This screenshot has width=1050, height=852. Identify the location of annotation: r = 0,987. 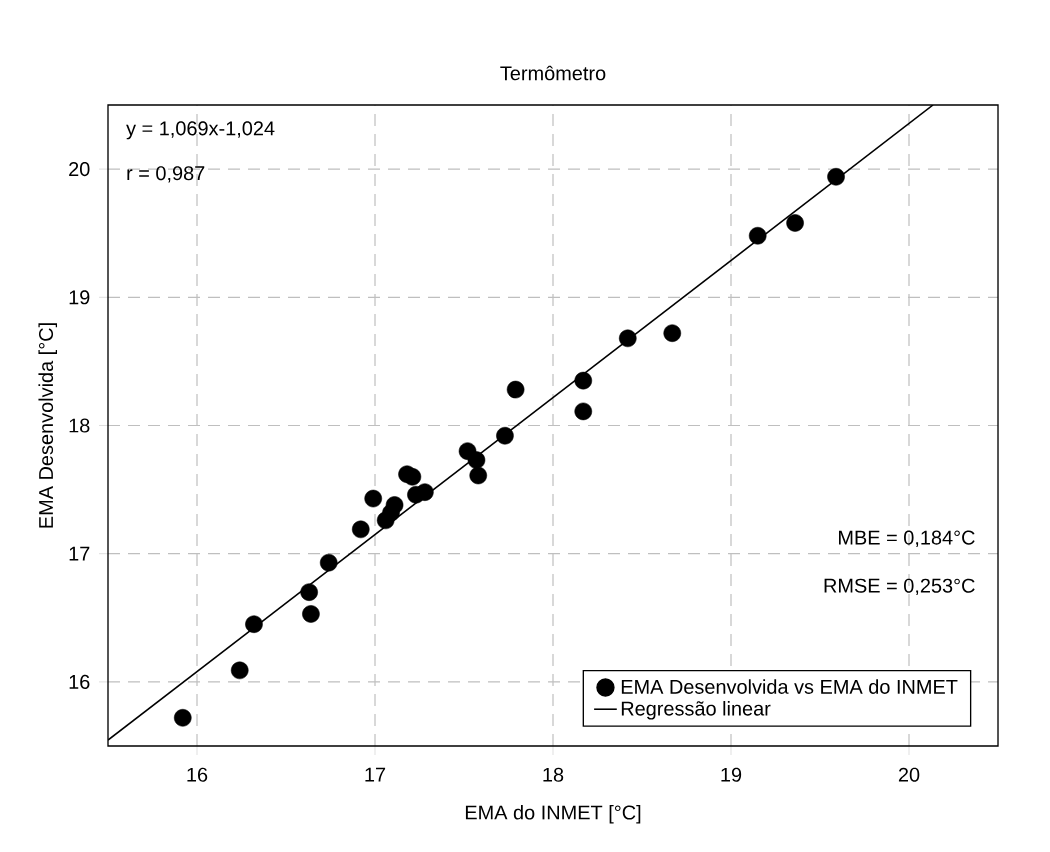
(166, 174).